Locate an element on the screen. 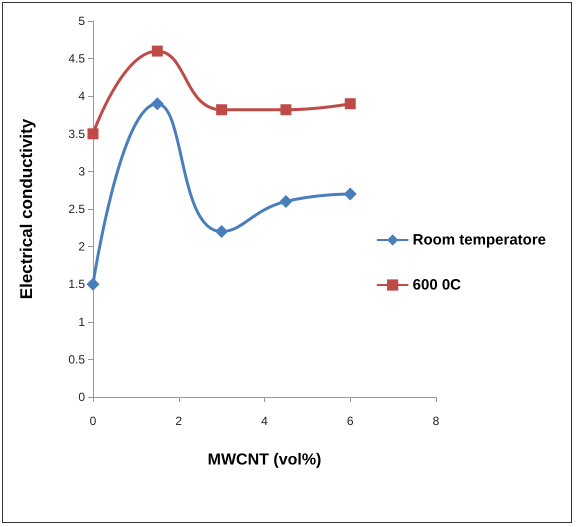 Image resolution: width=576 pixels, height=527 pixels. y-tick-label: 2 is located at coordinates (82, 247).